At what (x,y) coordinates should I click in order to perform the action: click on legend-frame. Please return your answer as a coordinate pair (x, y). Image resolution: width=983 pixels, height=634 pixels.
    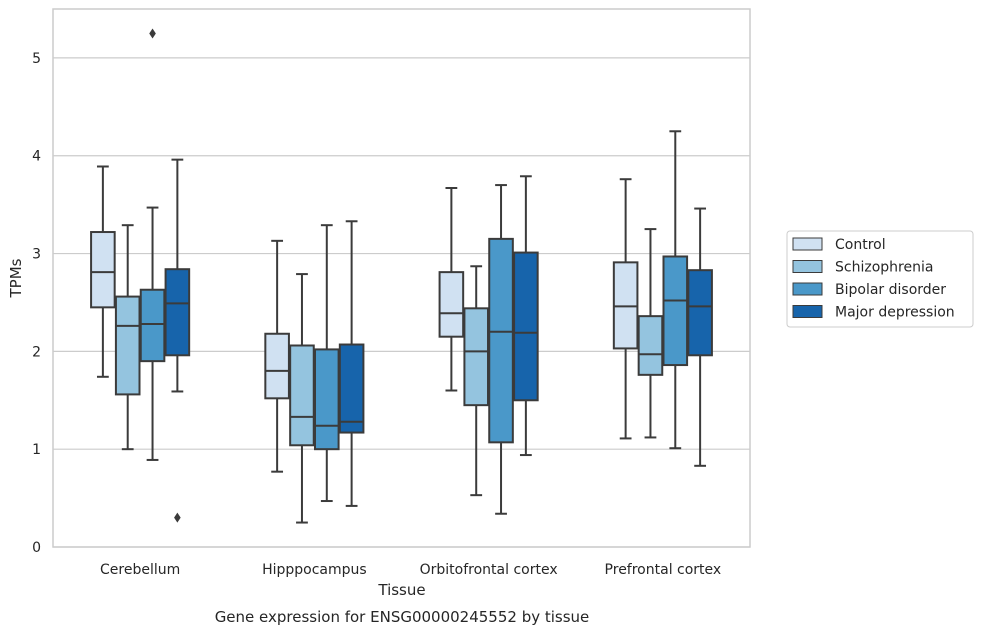
    Looking at the image, I should click on (880, 279).